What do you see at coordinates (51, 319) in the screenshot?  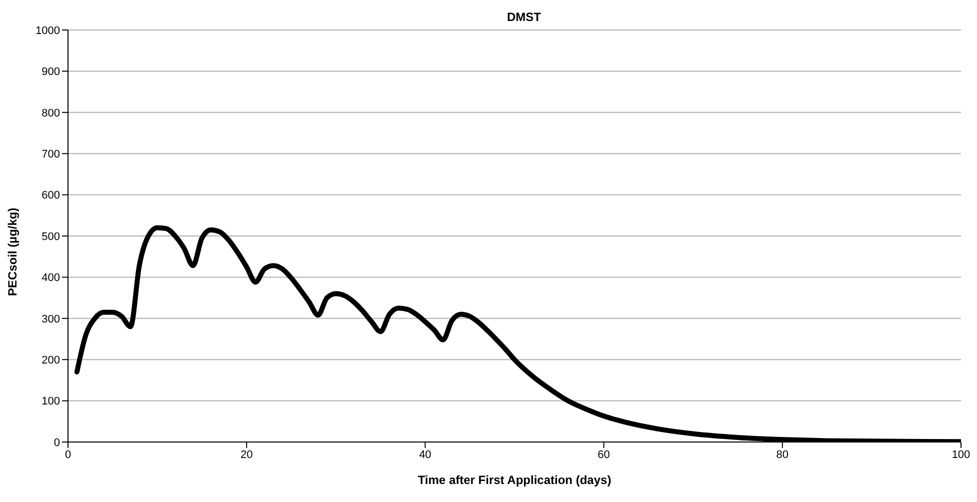 I see `y-tick-label: 300` at bounding box center [51, 319].